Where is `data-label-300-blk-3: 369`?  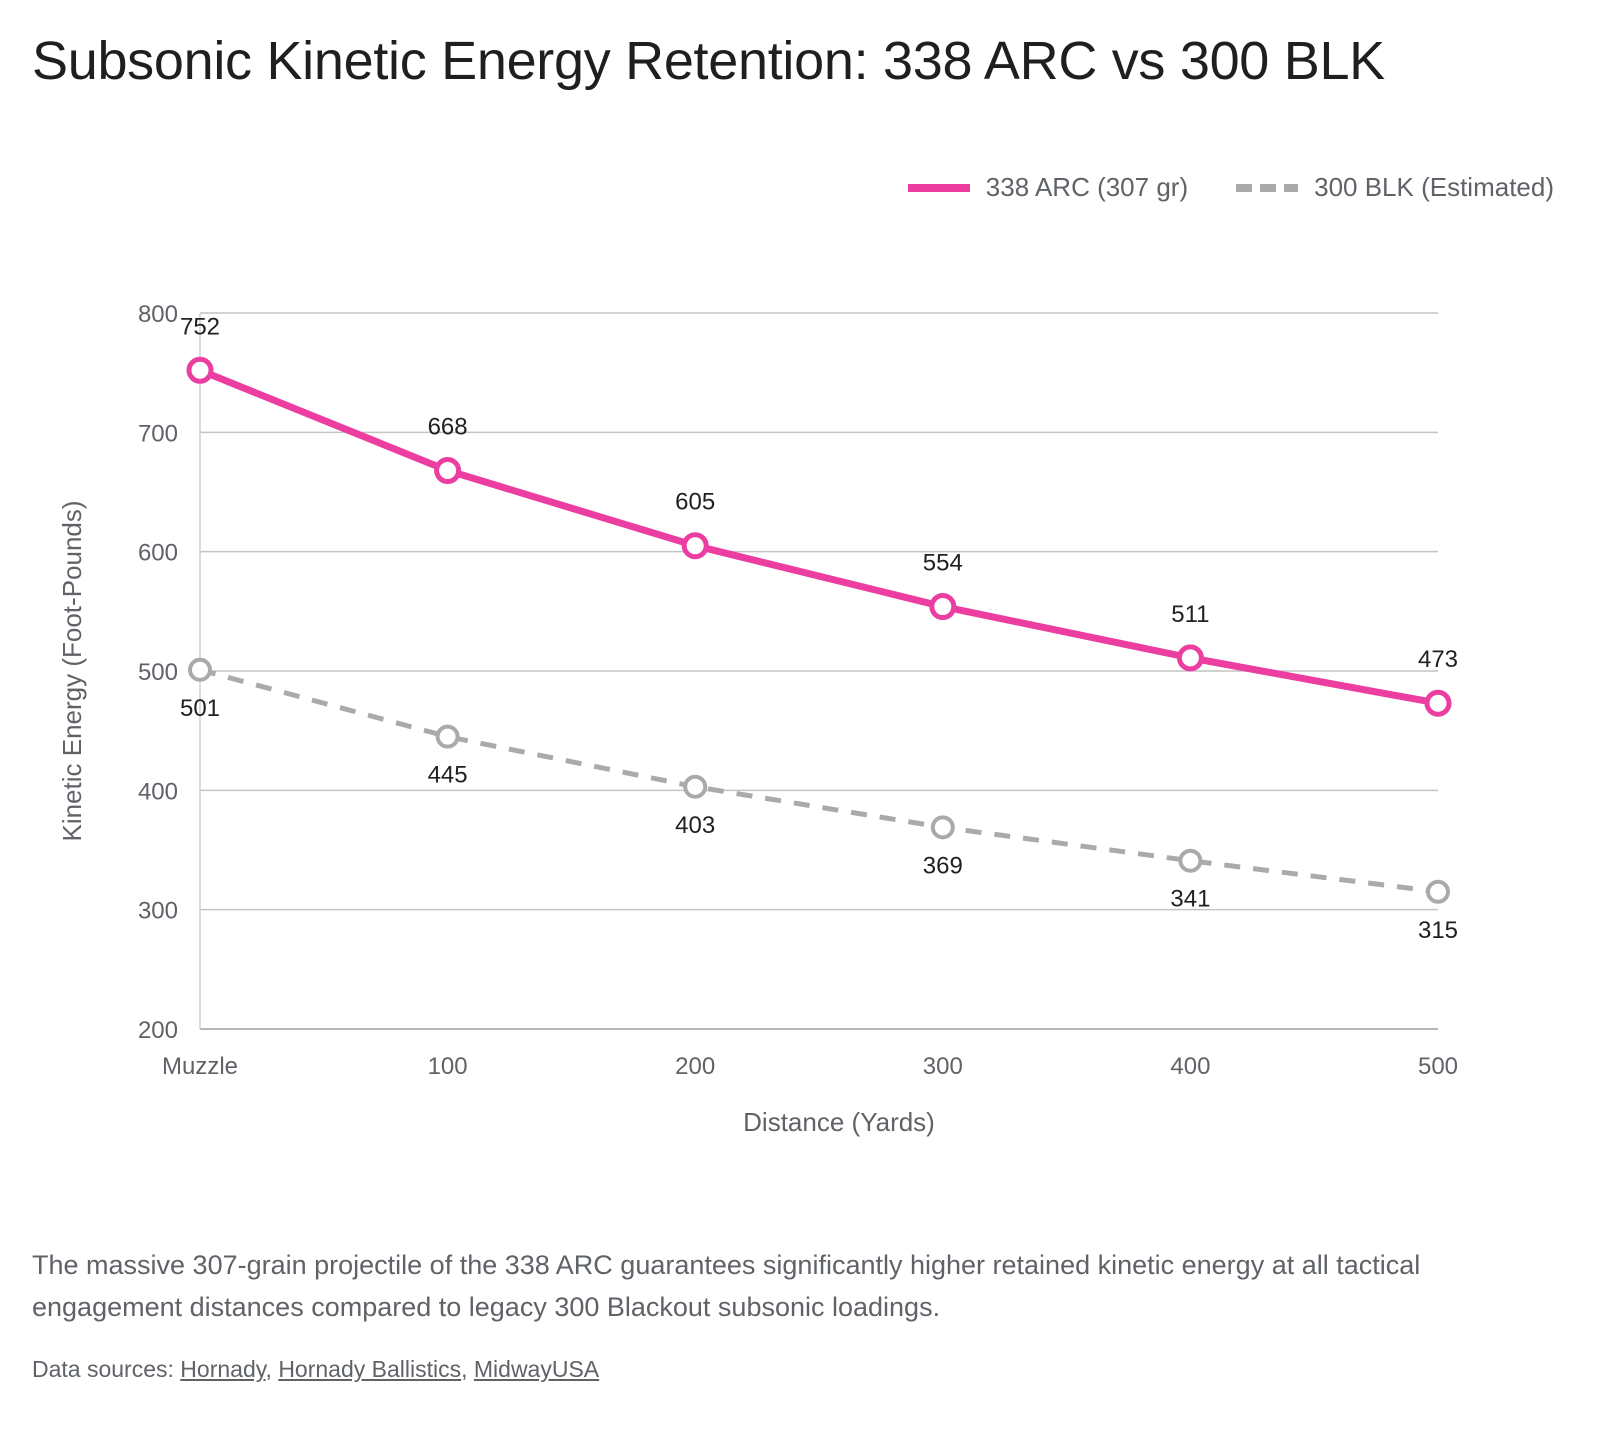 data-label-300-blk-3: 369 is located at coordinates (943, 865).